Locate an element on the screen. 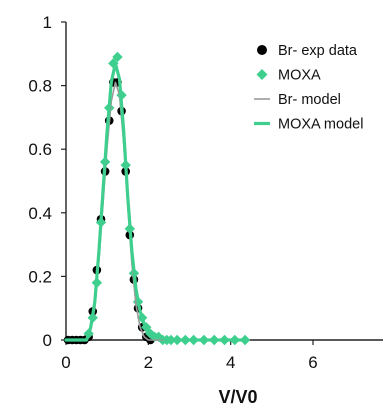  x-tick-label: 0 is located at coordinates (65, 362).